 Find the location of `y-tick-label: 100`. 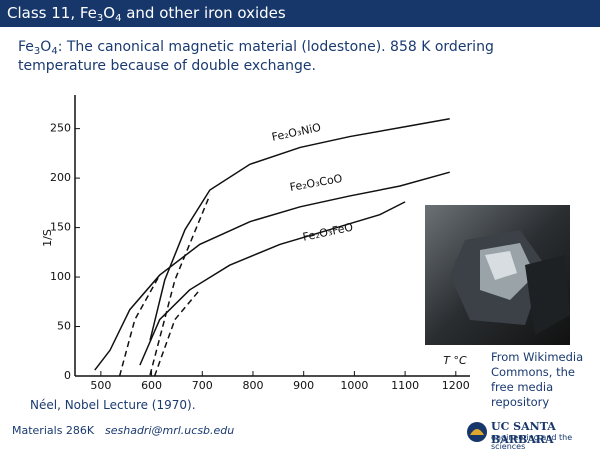

y-tick-label: 100 is located at coordinates (60, 276).